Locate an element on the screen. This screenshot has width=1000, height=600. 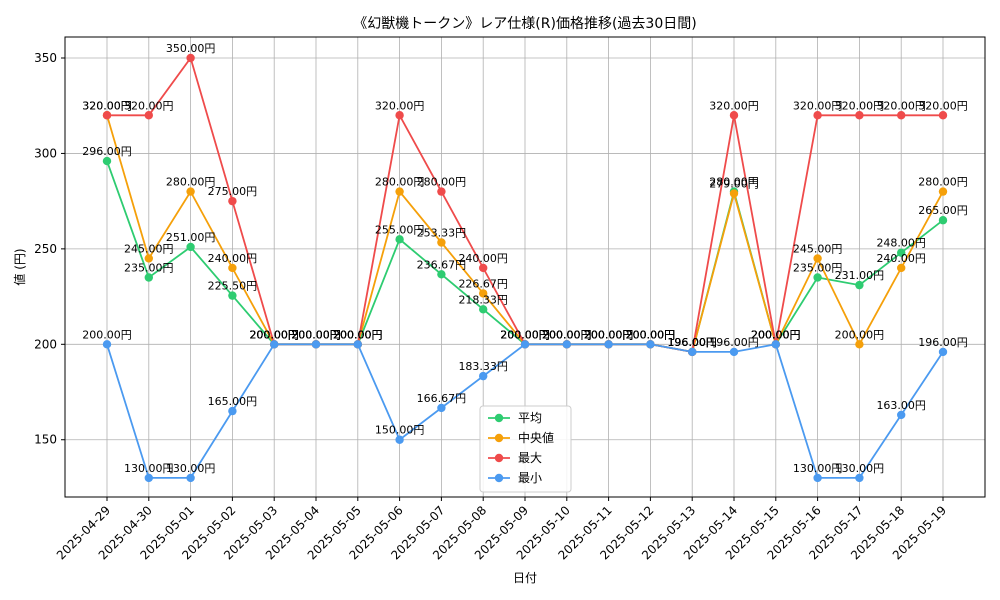
data-label: 251.00円 is located at coordinates (191, 237).